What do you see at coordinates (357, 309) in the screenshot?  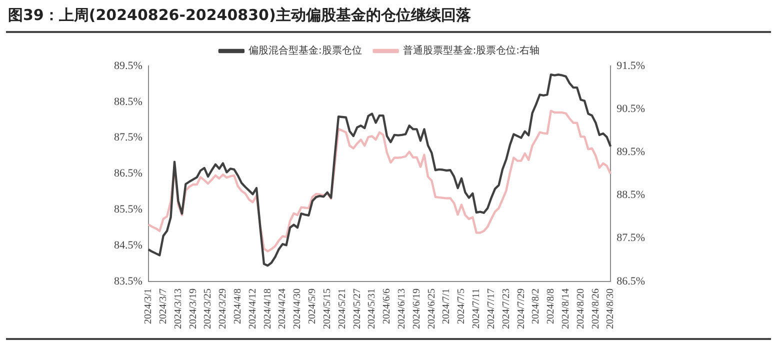 I see `x-tick-label: 2024/5/27` at bounding box center [357, 309].